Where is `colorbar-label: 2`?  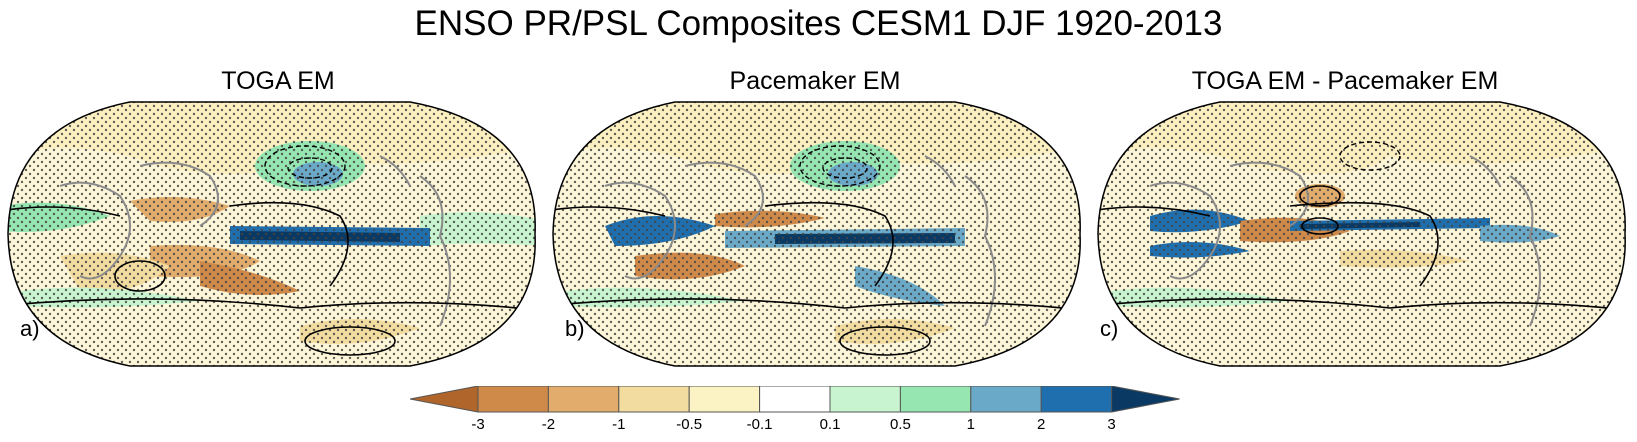
colorbar-label: 2 is located at coordinates (1041, 424).